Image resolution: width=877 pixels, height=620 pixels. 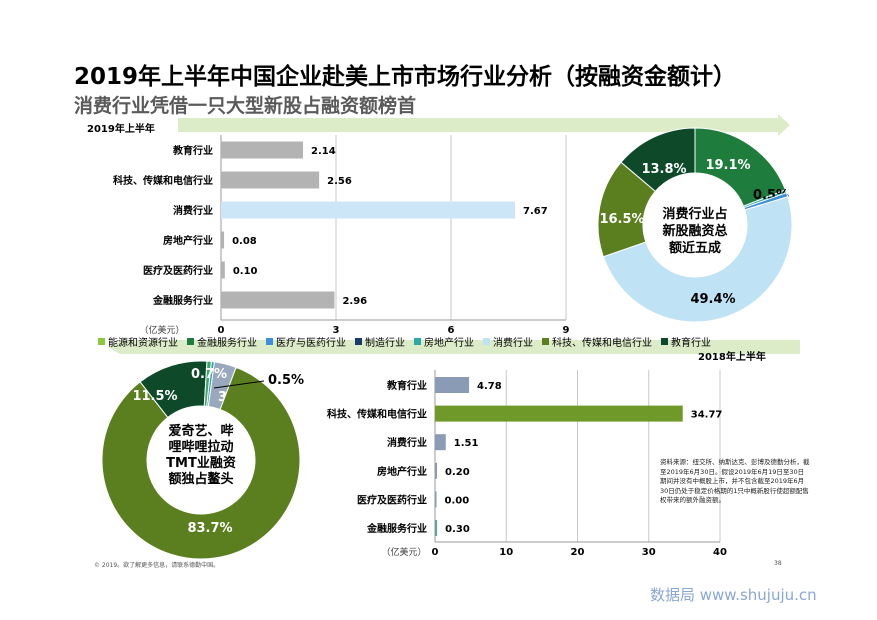 I want to click on data-label: 0.20, so click(x=457, y=472).